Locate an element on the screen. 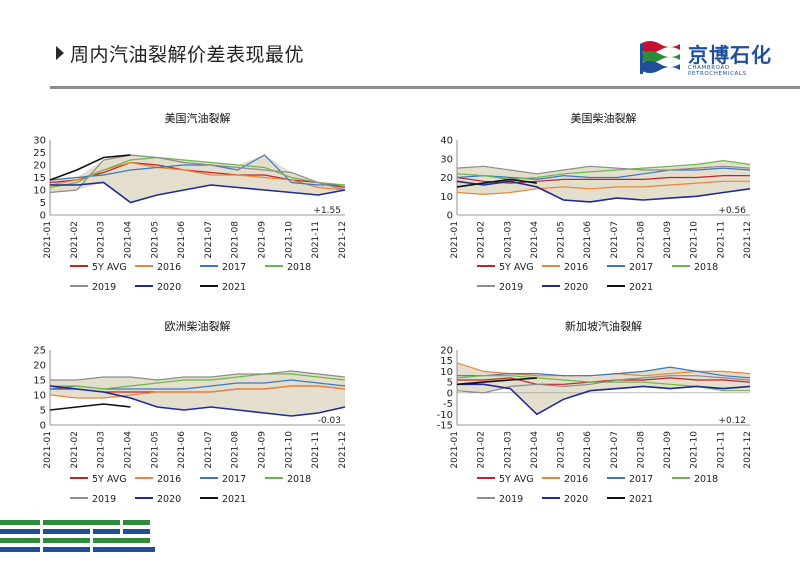 The height and width of the screenshot is (566, 800). title-divider is located at coordinates (425, 87).